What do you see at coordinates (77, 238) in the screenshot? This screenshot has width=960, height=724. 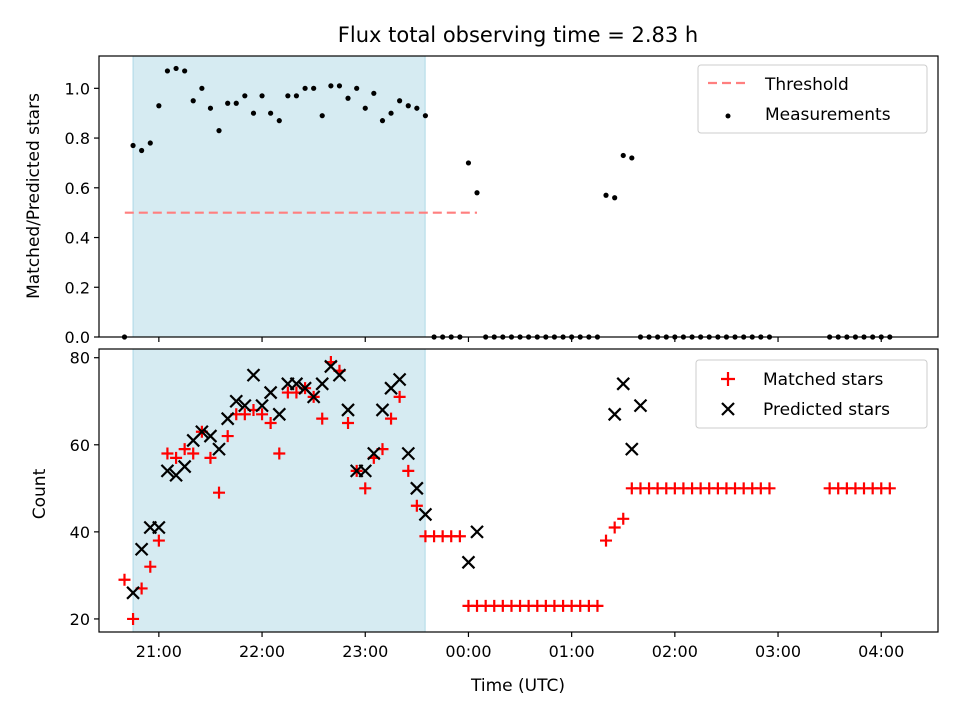 I see `y-tick-label: 0.4` at bounding box center [77, 238].